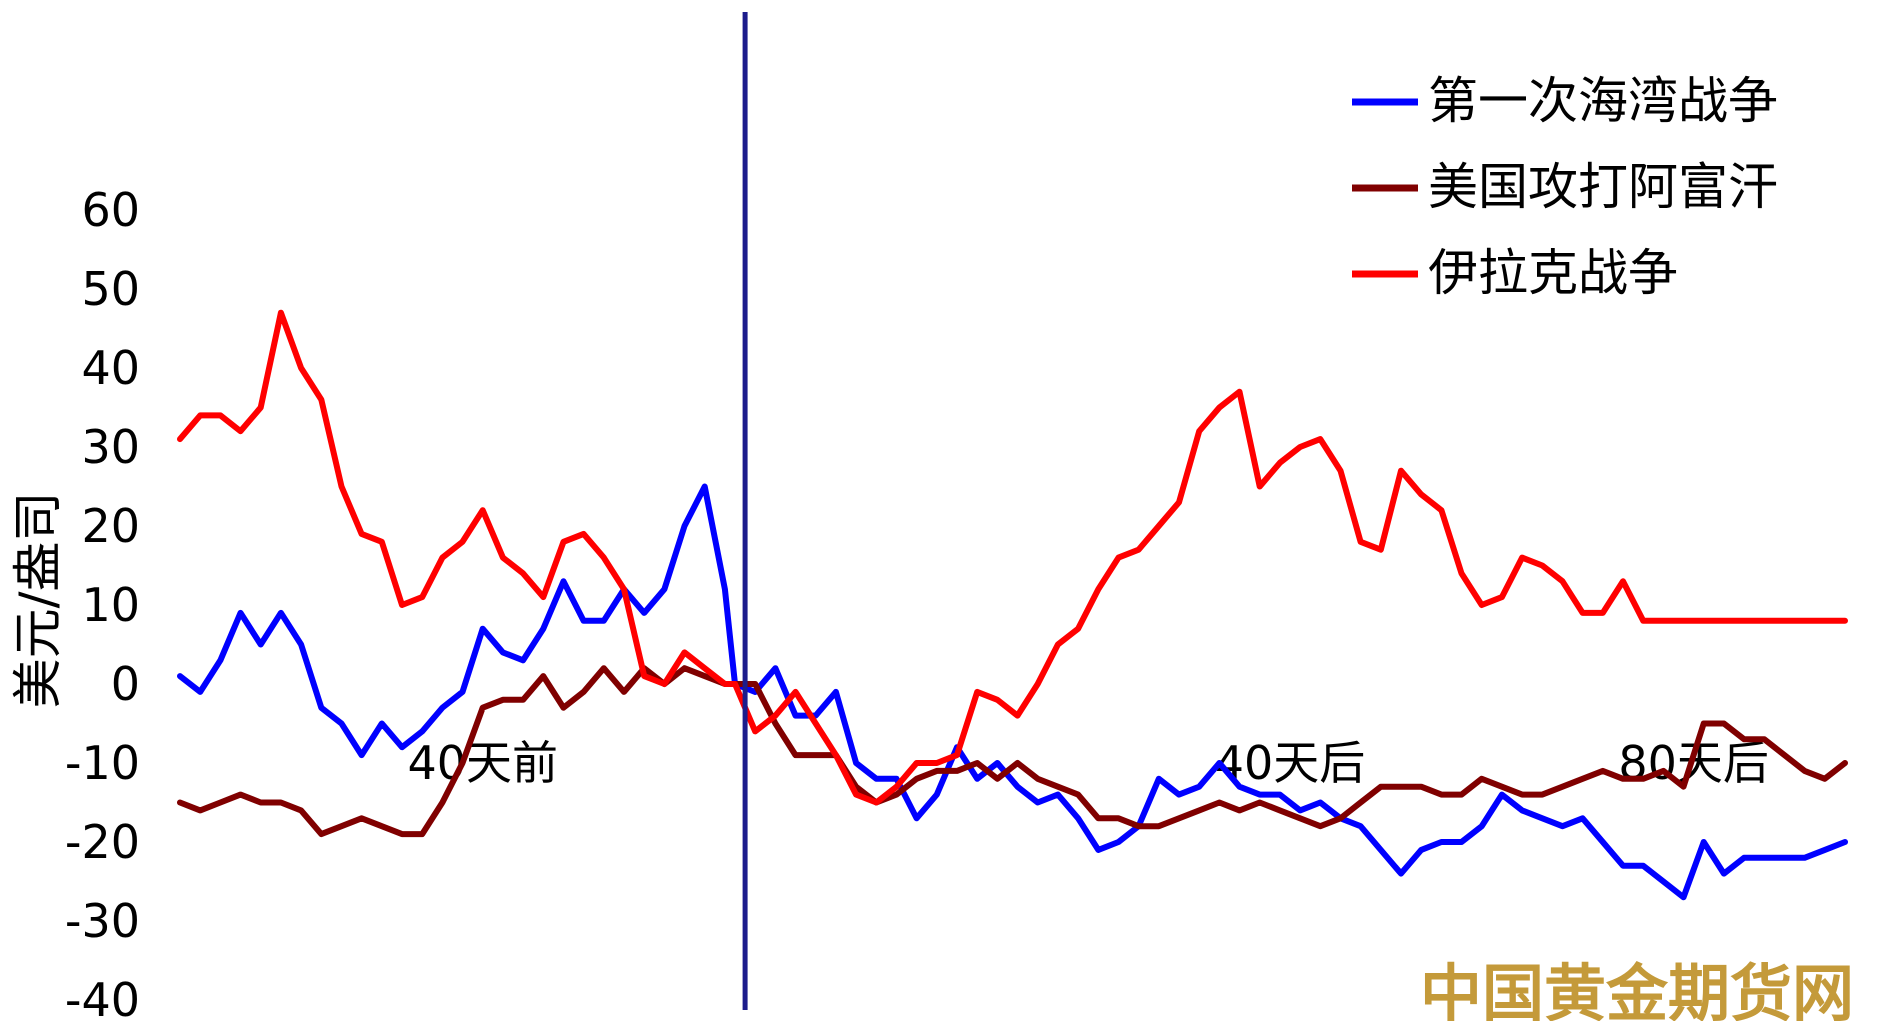 This screenshot has height=1021, width=1901. What do you see at coordinates (102, 842) in the screenshot?
I see `y-tick-label: -20` at bounding box center [102, 842].